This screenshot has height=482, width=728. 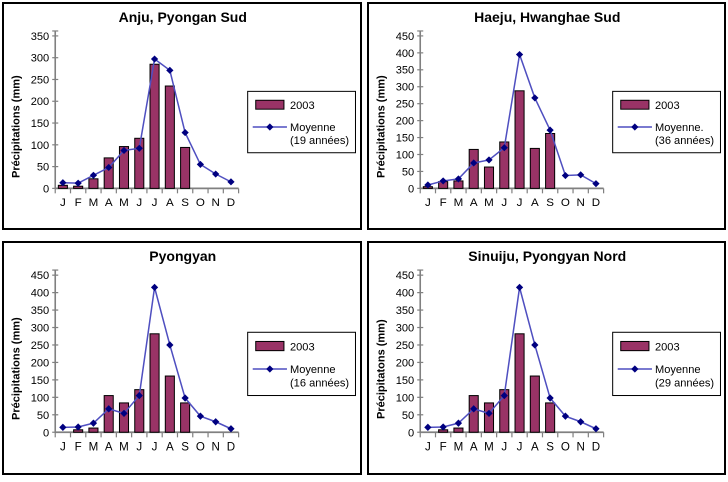 I want to click on x-category-label: O, so click(x=564, y=447).